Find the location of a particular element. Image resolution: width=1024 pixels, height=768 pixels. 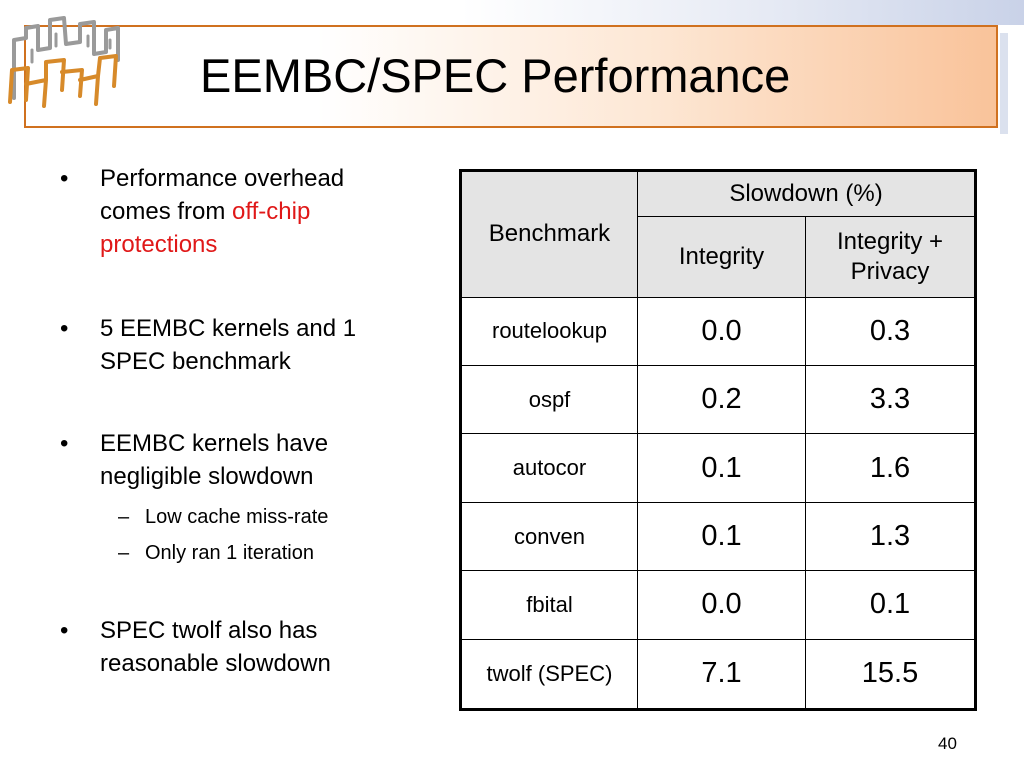

cell-benchmark: ospf is located at coordinates (549, 400).